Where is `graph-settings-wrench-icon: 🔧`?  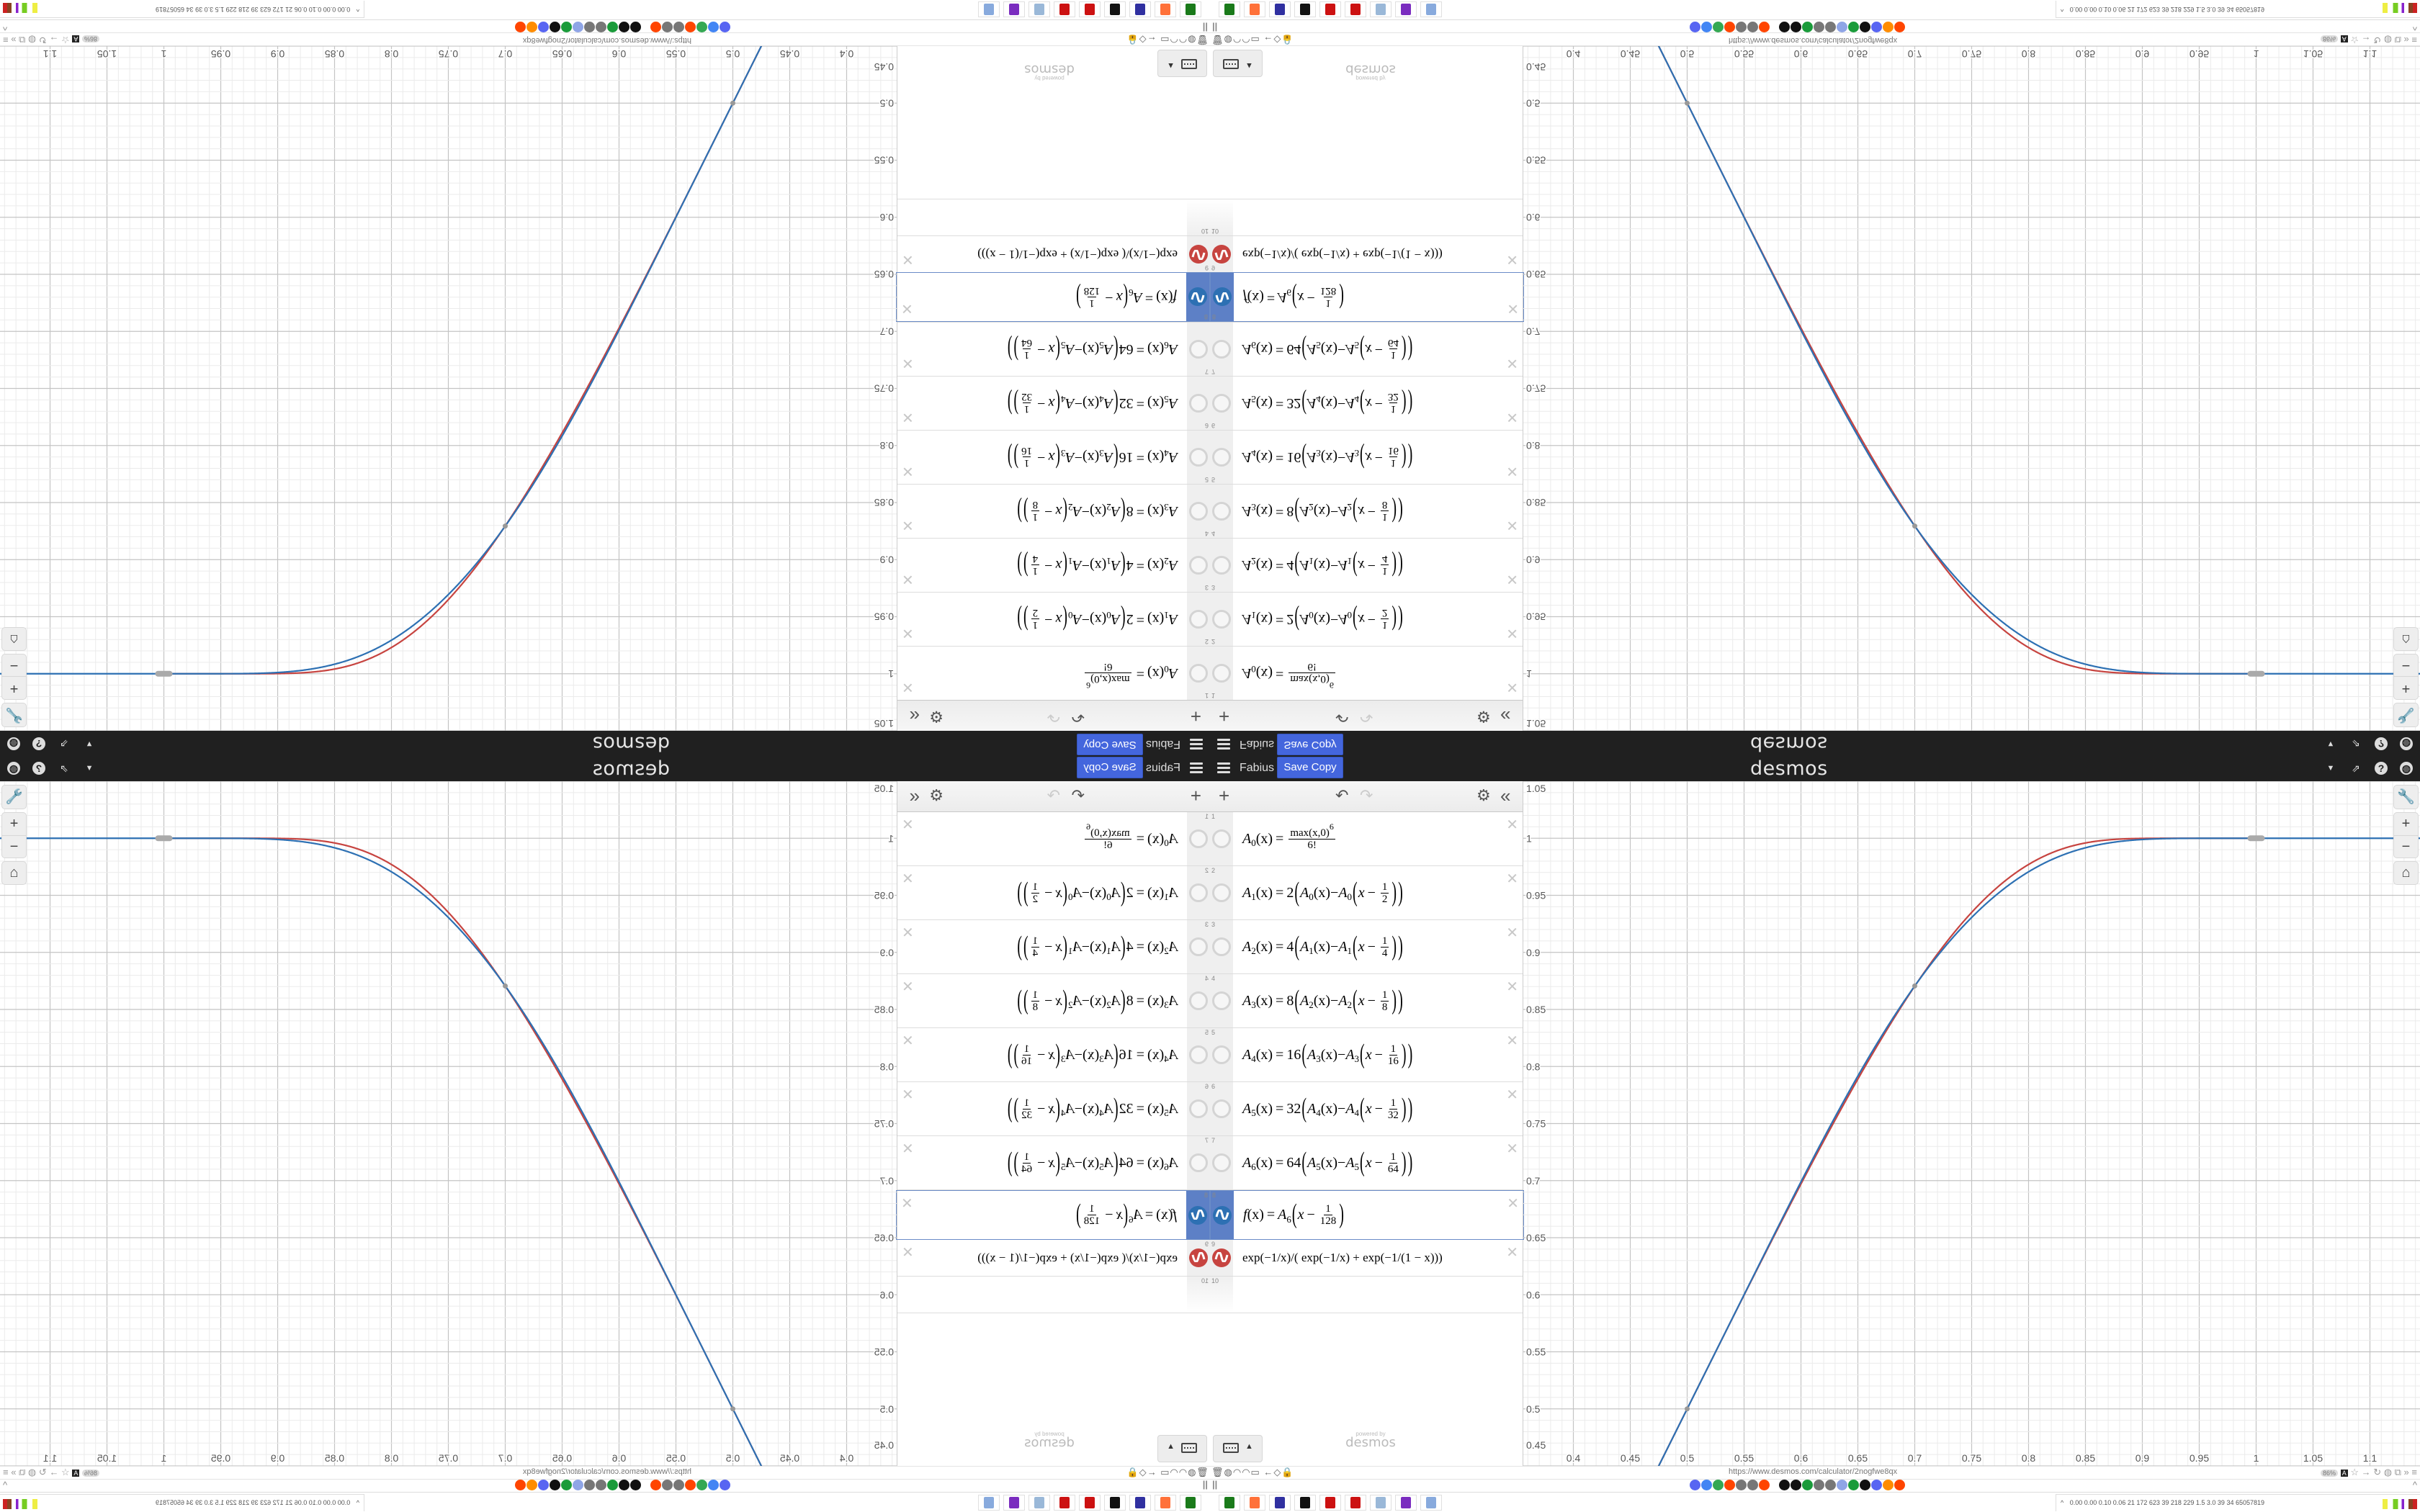 graph-settings-wrench-icon: 🔧 is located at coordinates (2406, 797).